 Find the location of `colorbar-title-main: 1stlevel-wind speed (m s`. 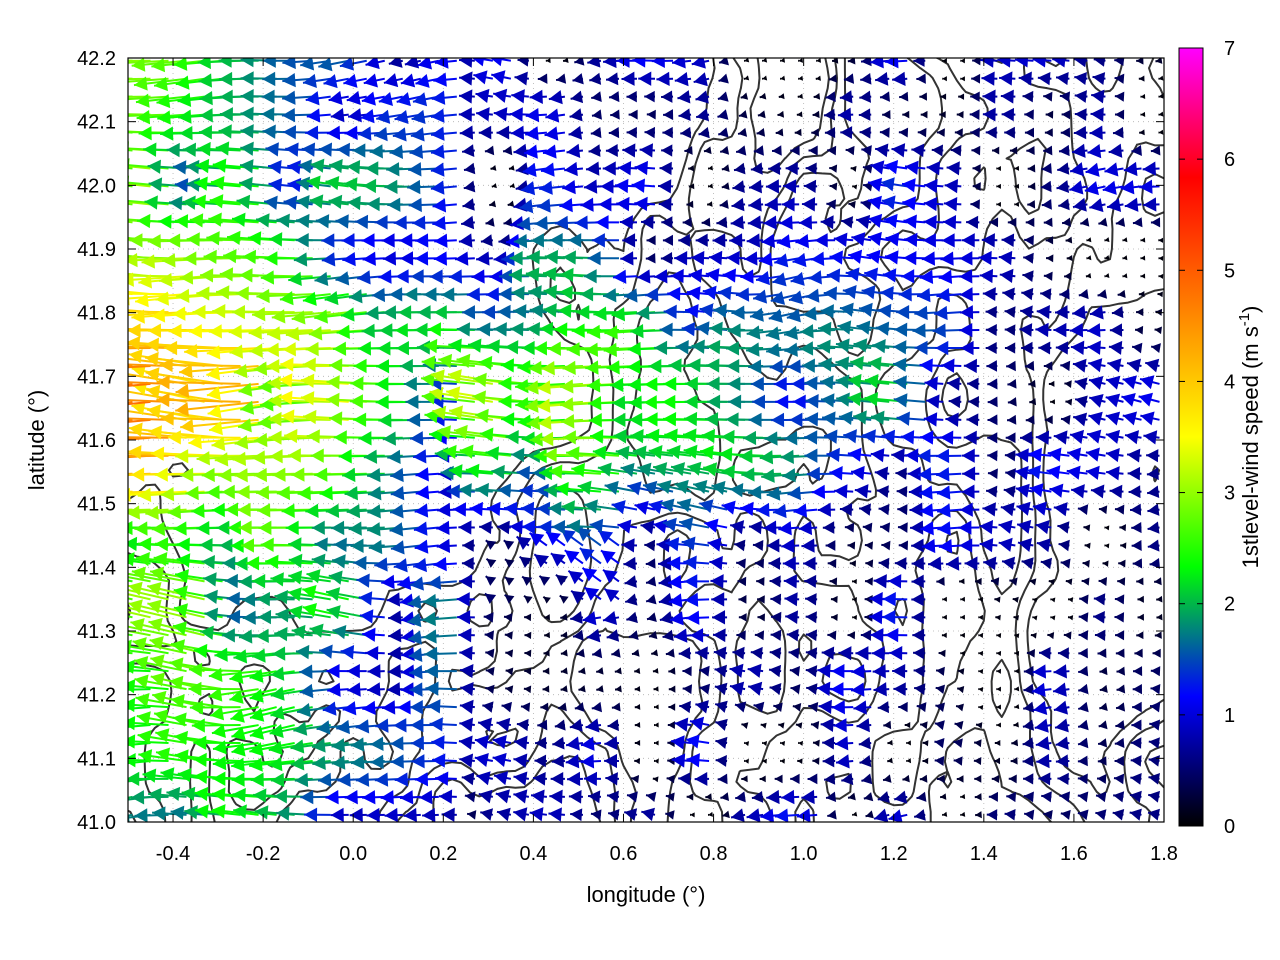

colorbar-title-main: 1stlevel-wind speed (m s is located at coordinates (1250, 447).